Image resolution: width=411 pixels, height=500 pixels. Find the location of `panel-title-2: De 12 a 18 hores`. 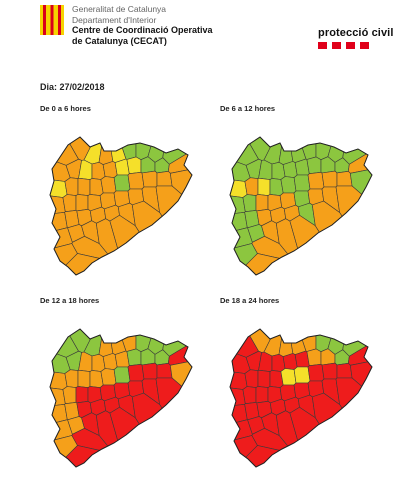

panel-title-2: De 12 a 18 hores is located at coordinates (70, 300).